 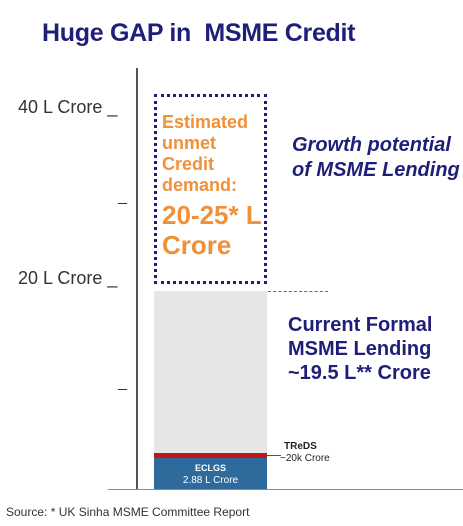 I want to click on tick-label-40: 40 L Crore _, so click(x=68, y=107).